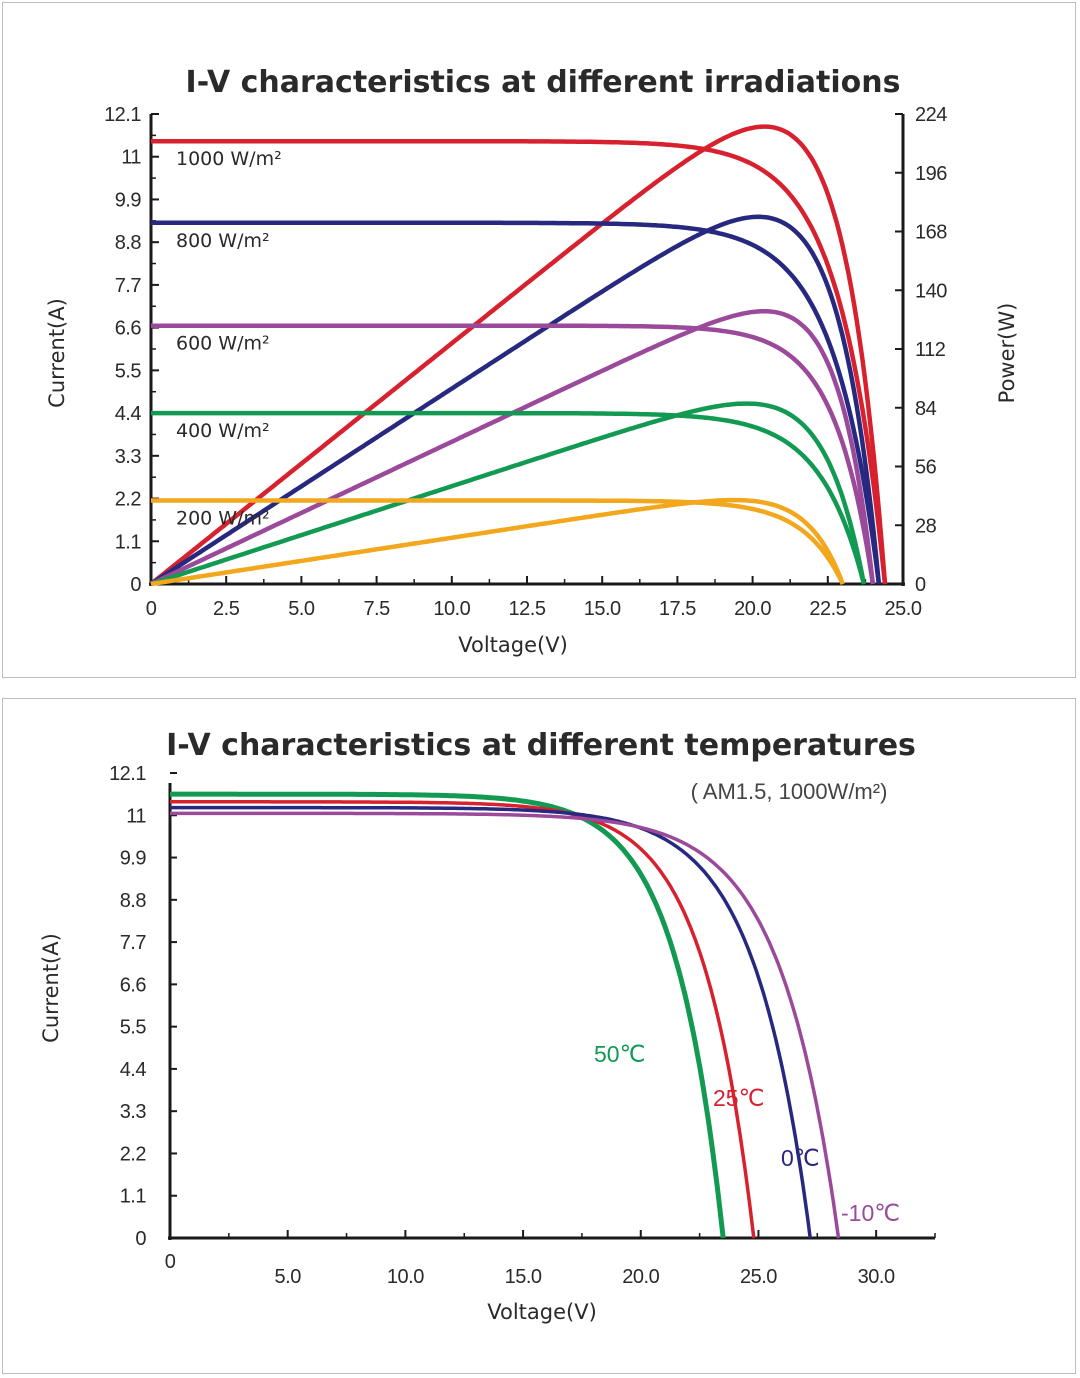  Describe the element at coordinates (128, 500) in the screenshot. I see `chart-1-y-tick-label: 2.2` at that location.